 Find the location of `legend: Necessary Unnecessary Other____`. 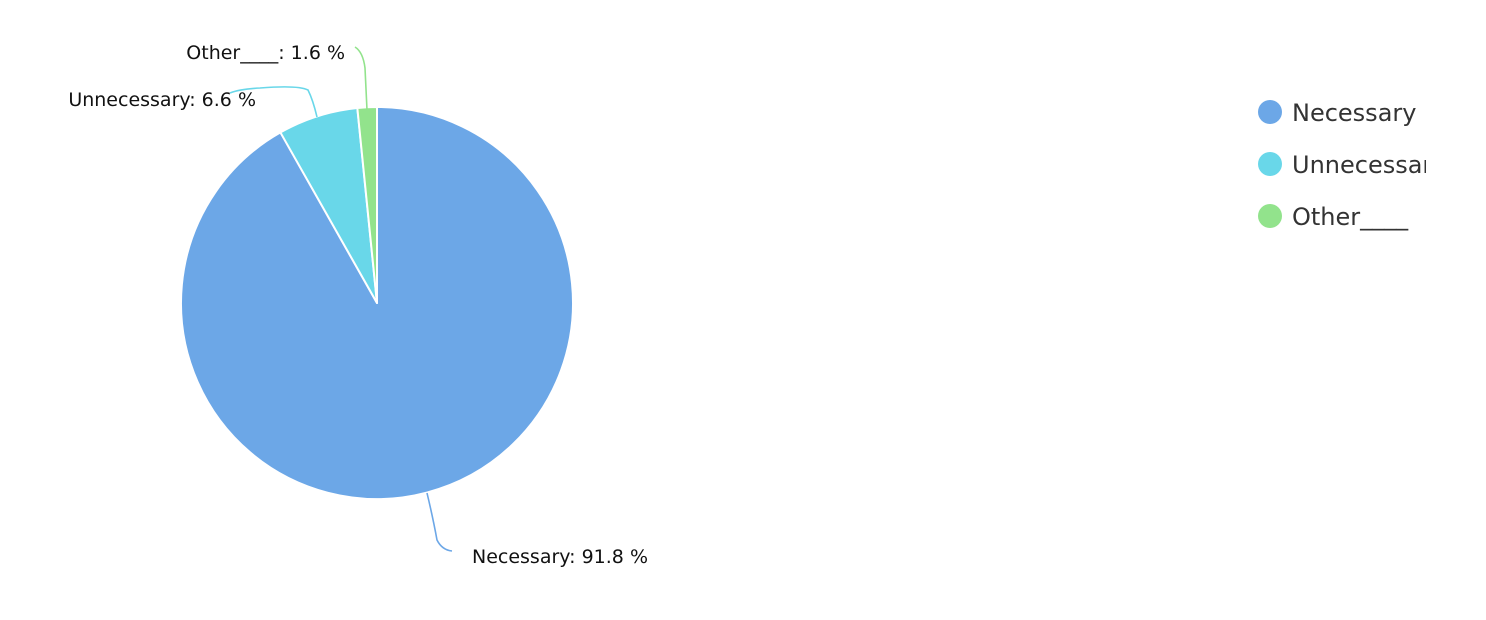

legend: Necessary Unnecessary Other____ is located at coordinates (1352, 165).